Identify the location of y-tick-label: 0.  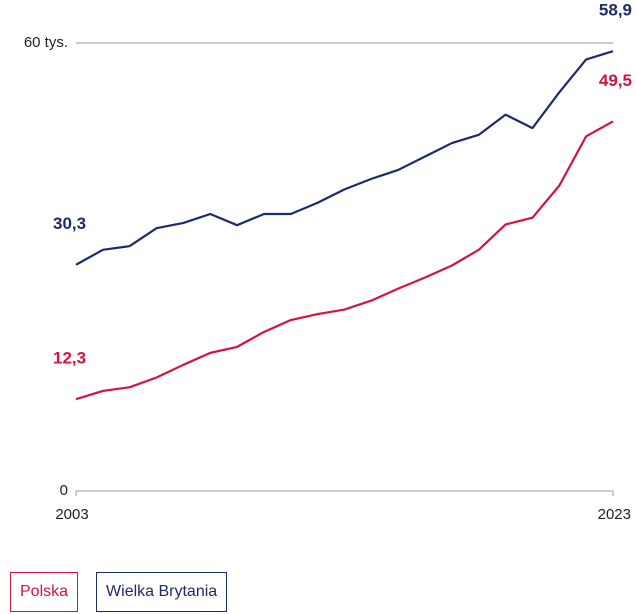
(64, 490).